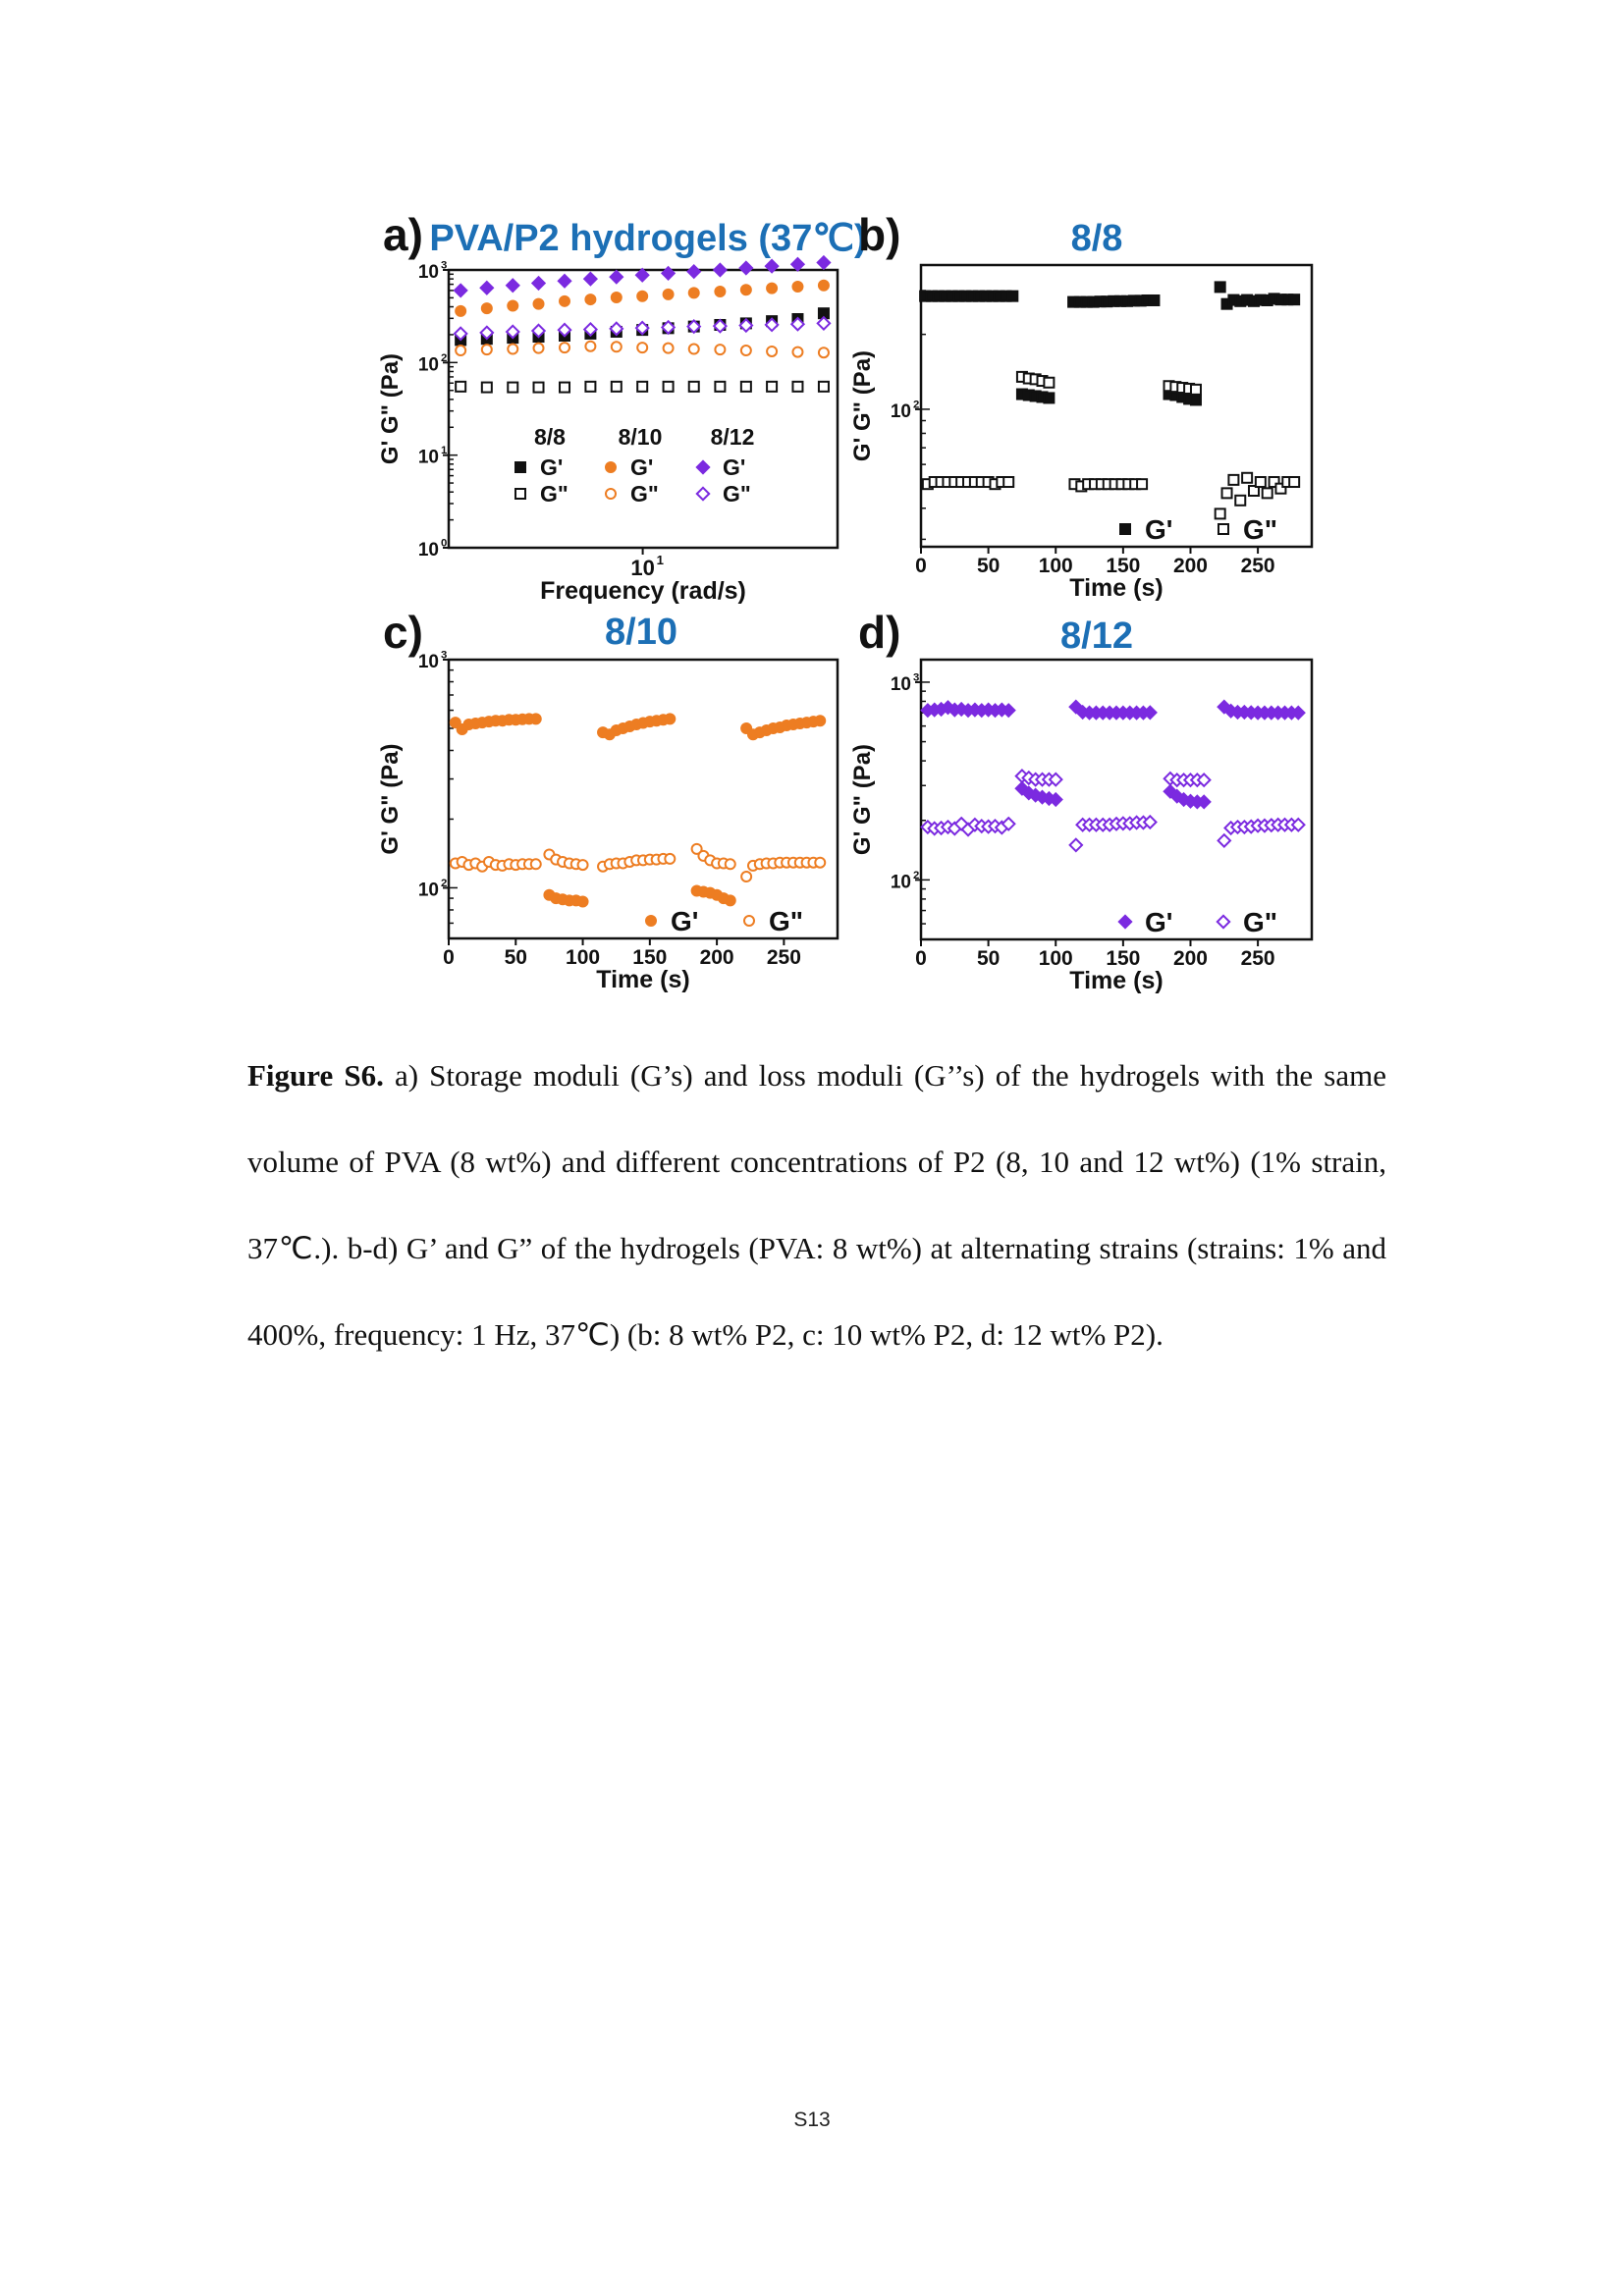 The height and width of the screenshot is (2296, 1624). What do you see at coordinates (879, 234) in the screenshot?
I see `panel-b-label: b)` at bounding box center [879, 234].